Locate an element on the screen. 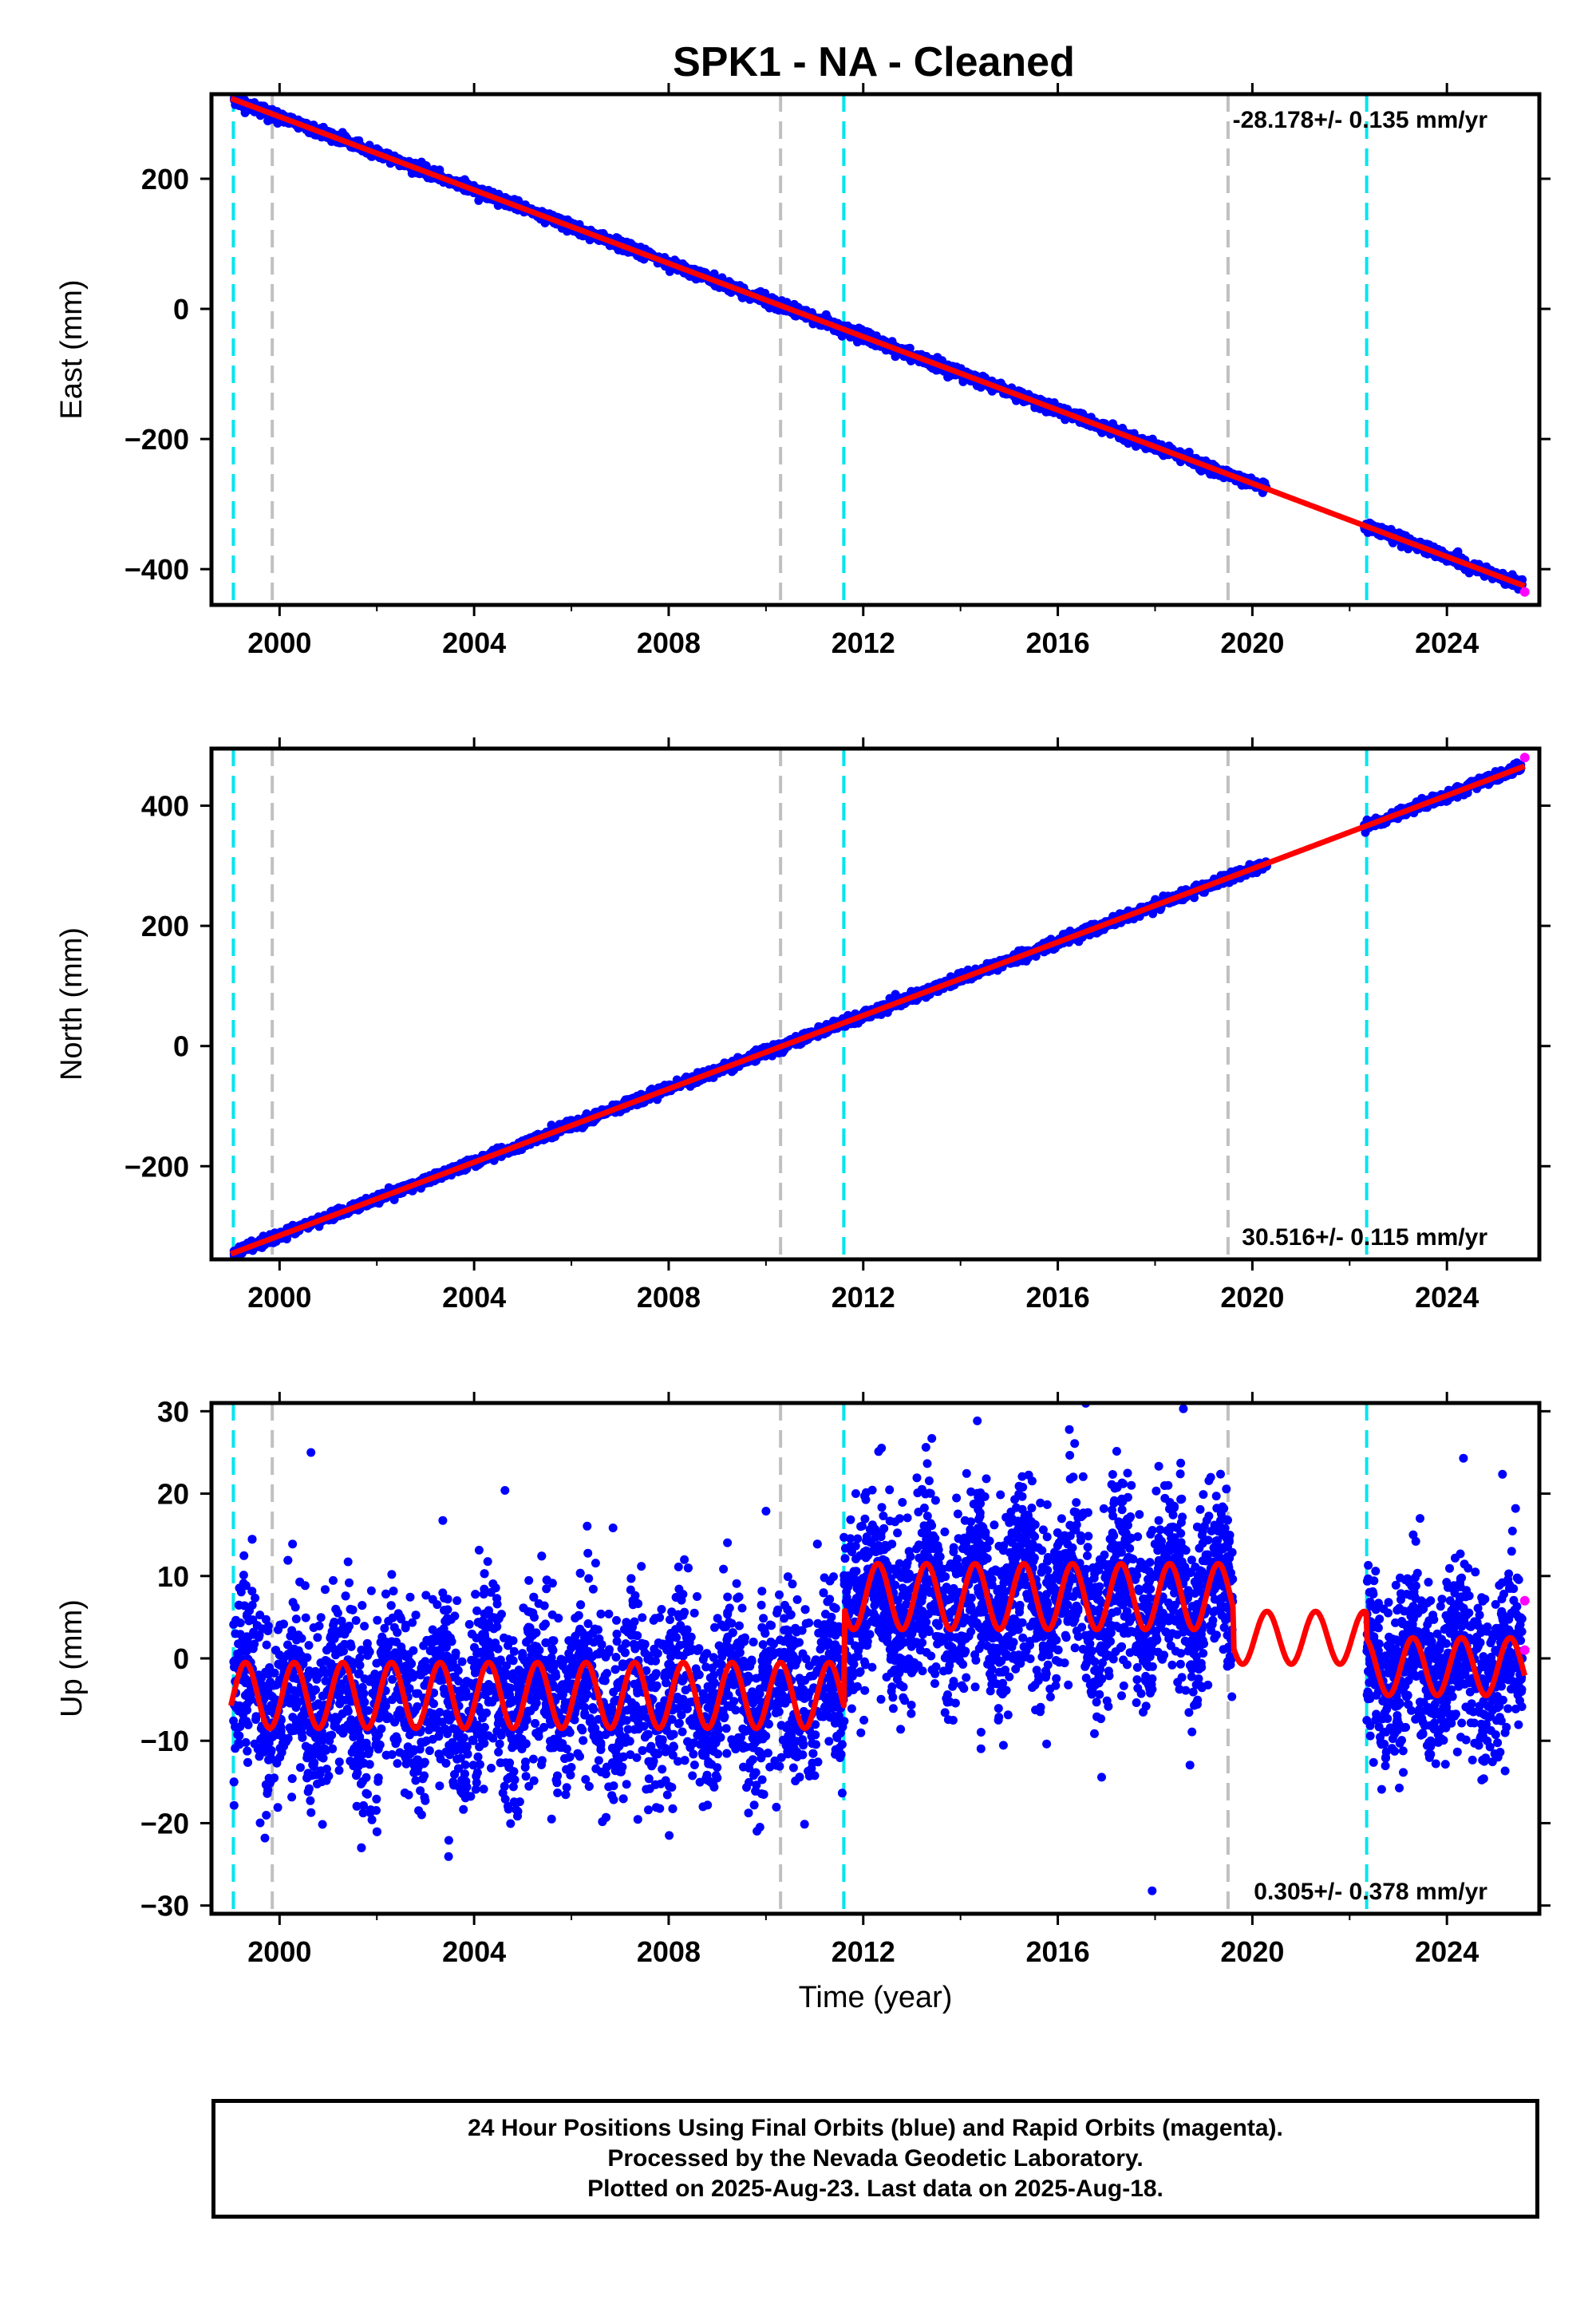 The width and height of the screenshot is (1596, 2316). y-tick-label: −400 is located at coordinates (156, 569).